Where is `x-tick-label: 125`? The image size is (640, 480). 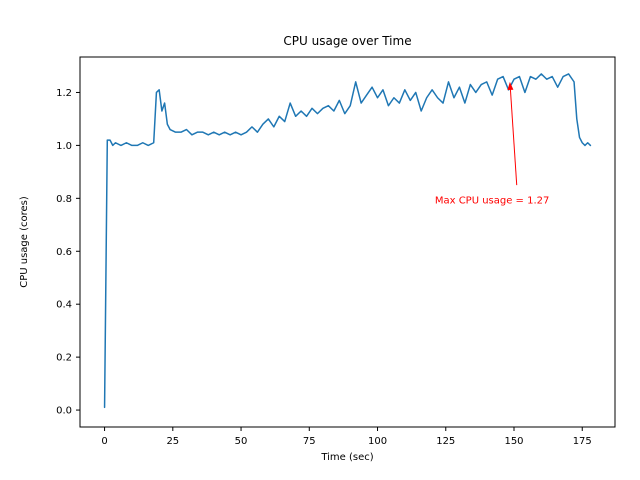
x-tick-label: 125 is located at coordinates (445, 441).